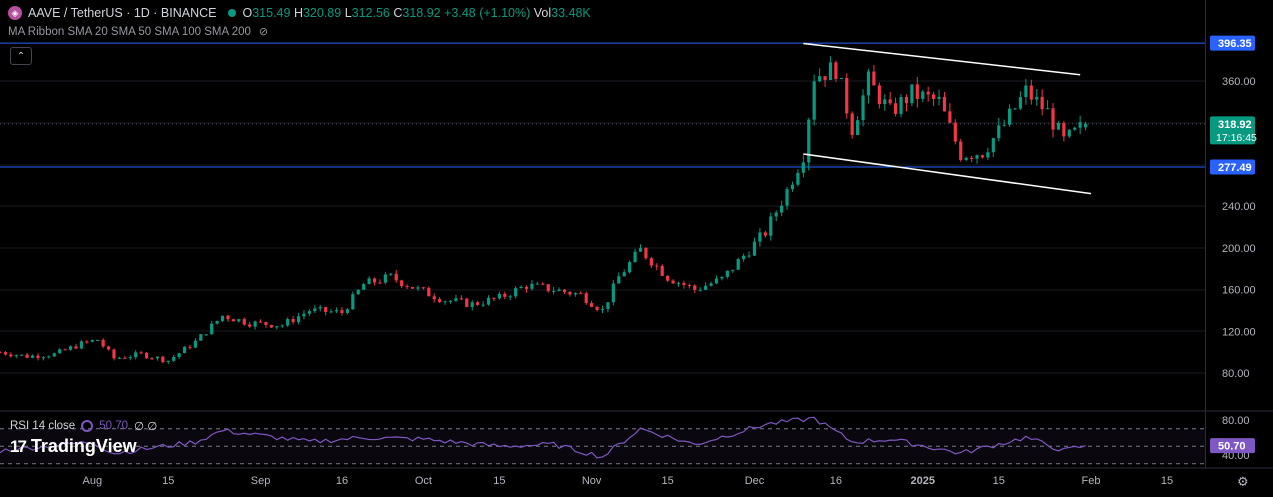 The image size is (1273, 497). Describe the element at coordinates (571, 13) in the screenshot. I see `volume-value: 33.48K` at that location.